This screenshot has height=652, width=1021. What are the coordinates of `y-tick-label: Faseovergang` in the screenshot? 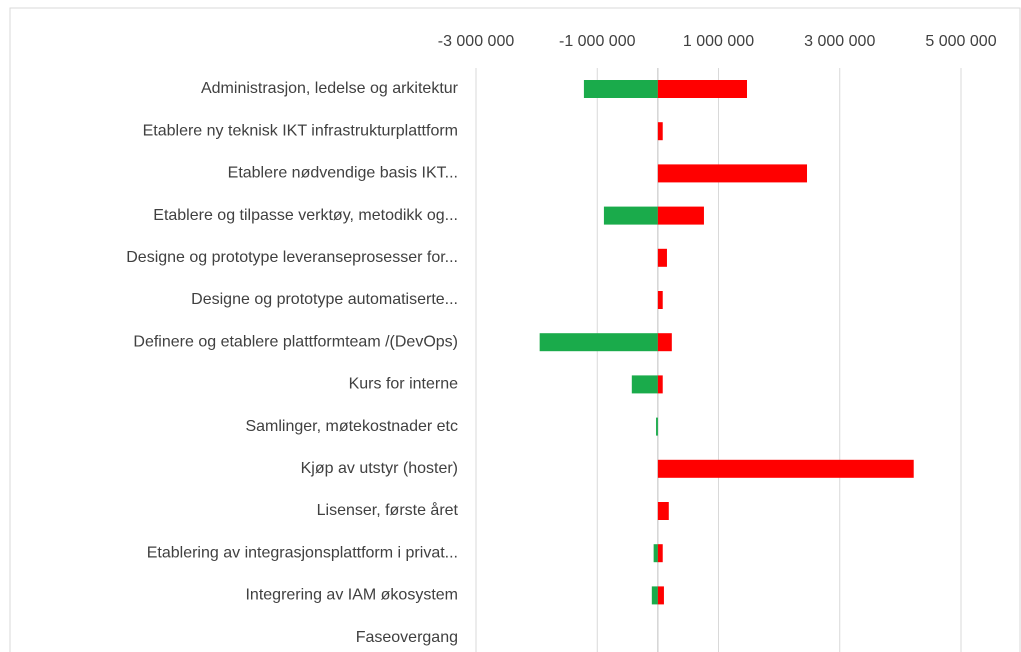 It's located at (407, 637).